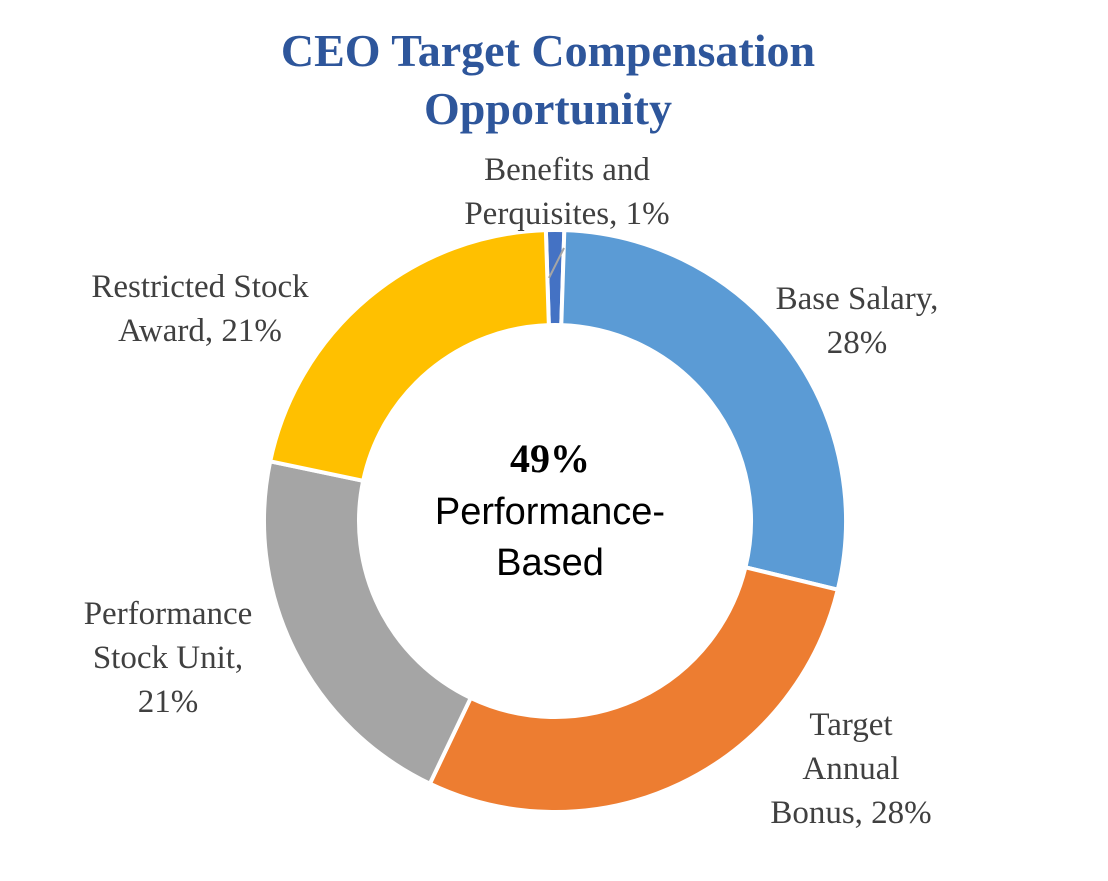 The image size is (1108, 881). Describe the element at coordinates (548, 108) in the screenshot. I see `chart-title-line-2: Opportunity` at that location.